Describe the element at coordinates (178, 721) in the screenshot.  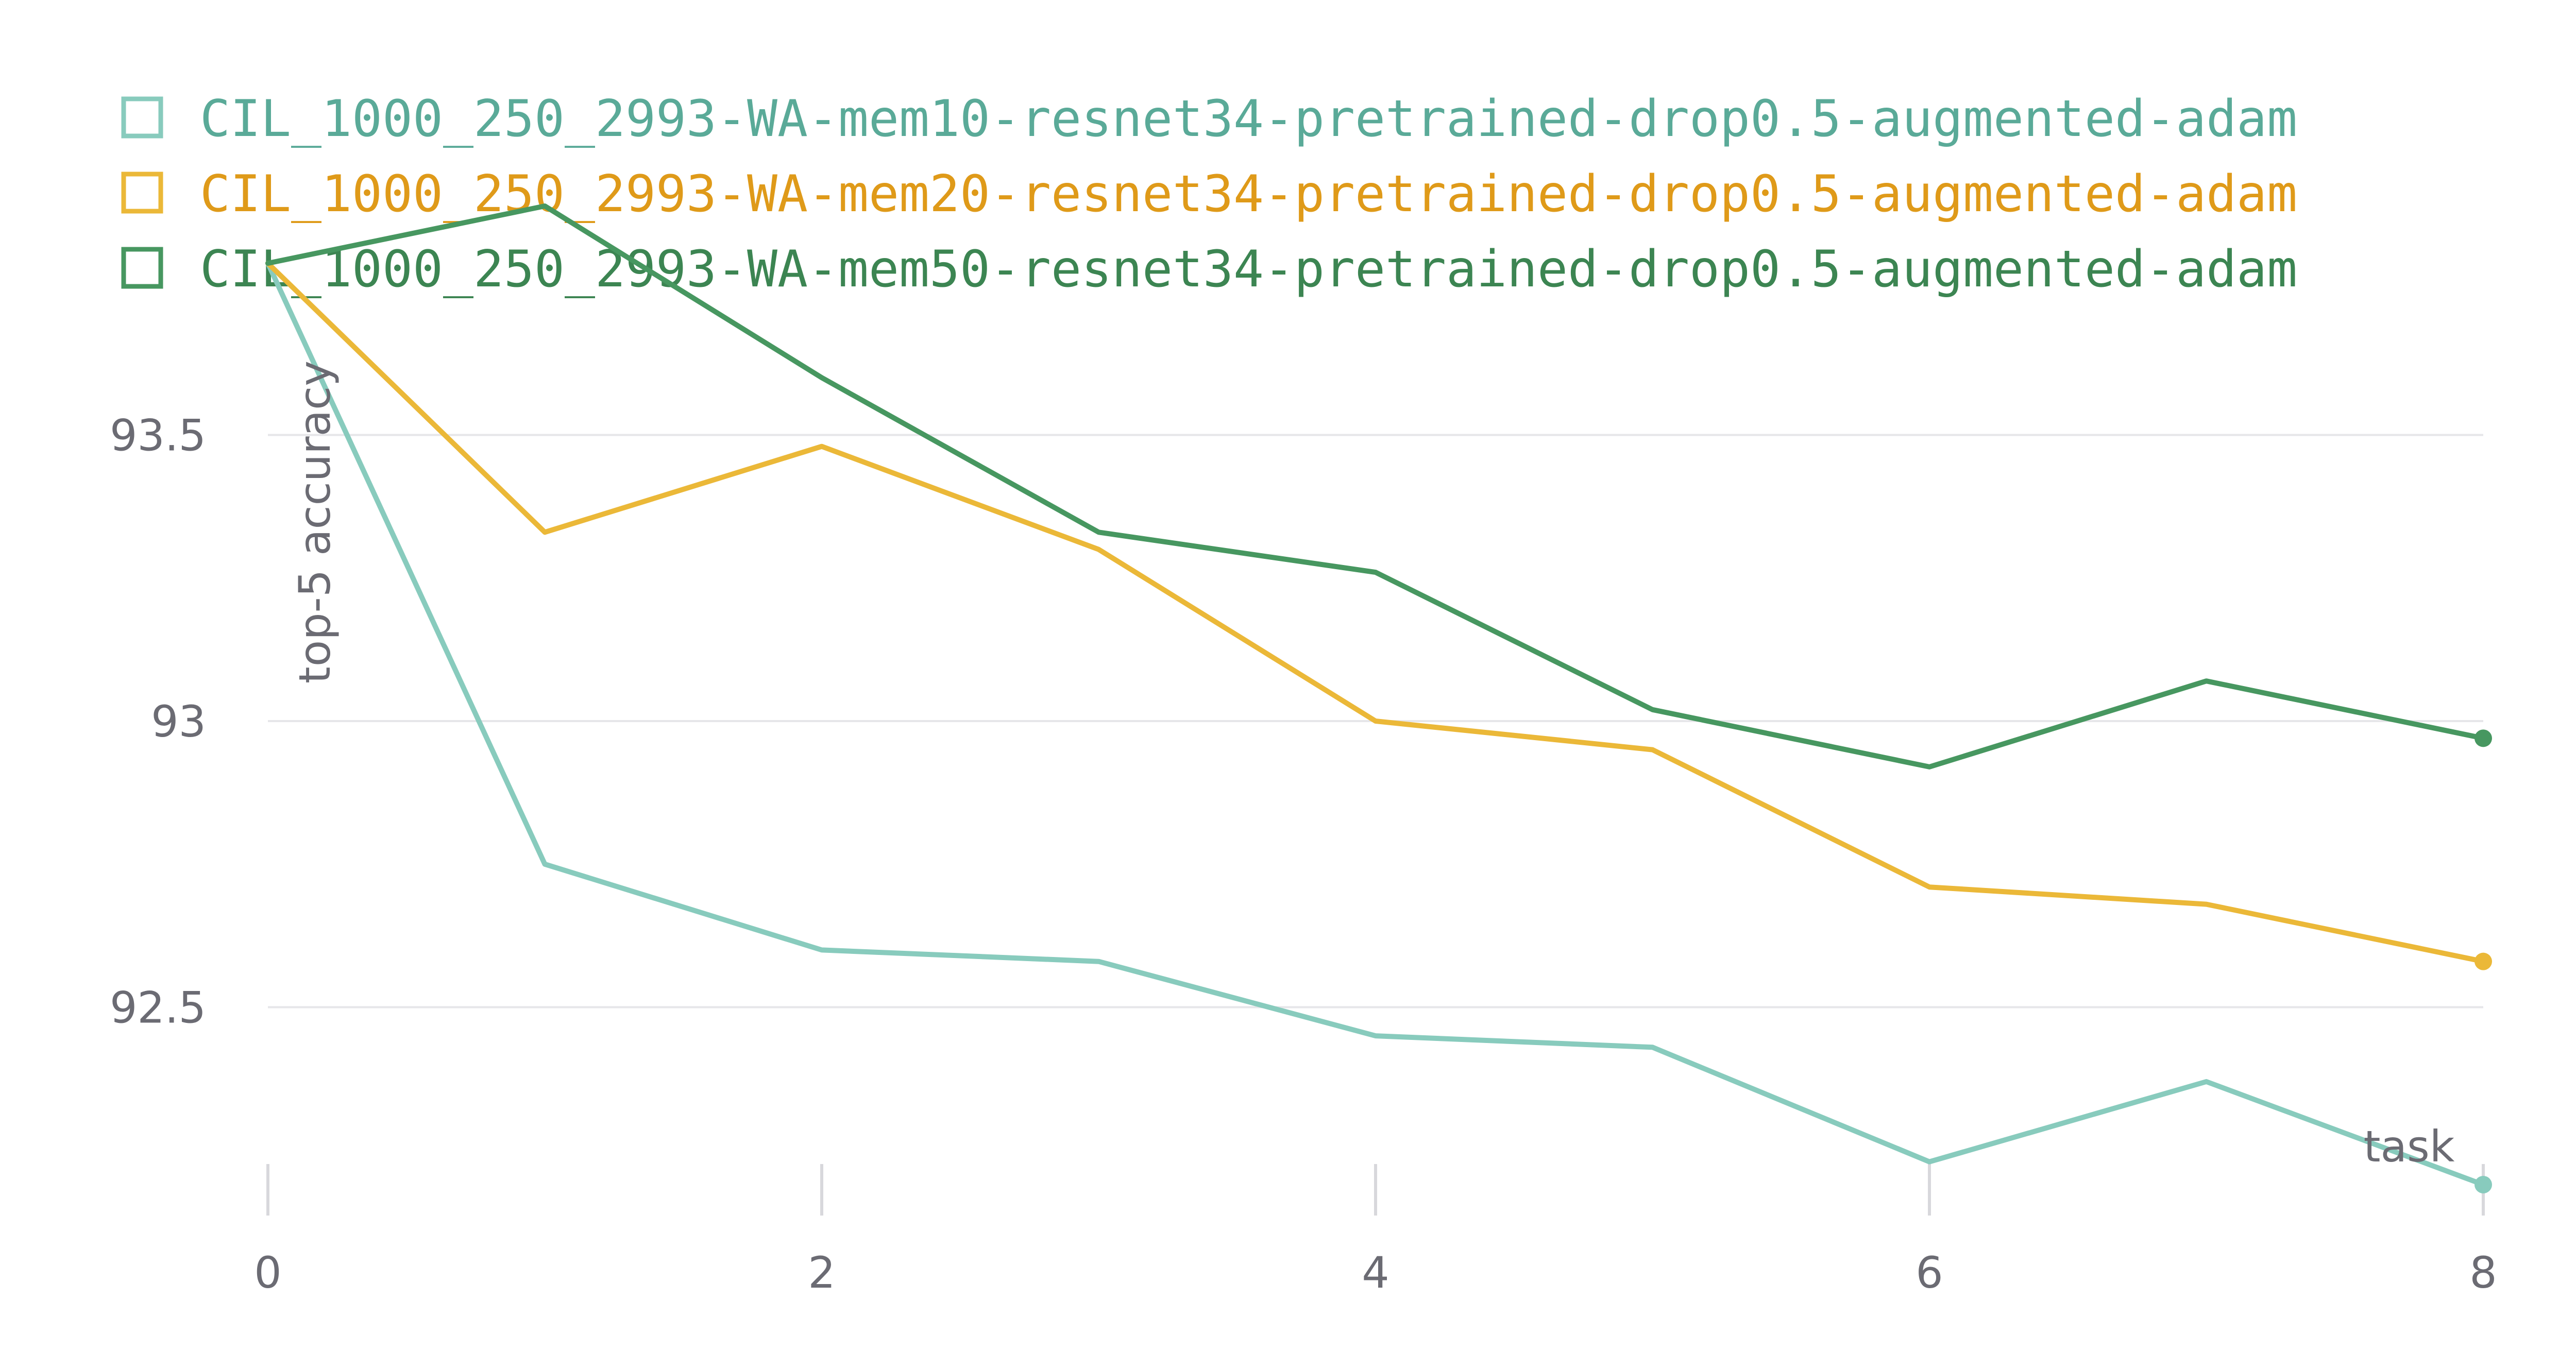
I see `y-tick-label: 93` at that location.